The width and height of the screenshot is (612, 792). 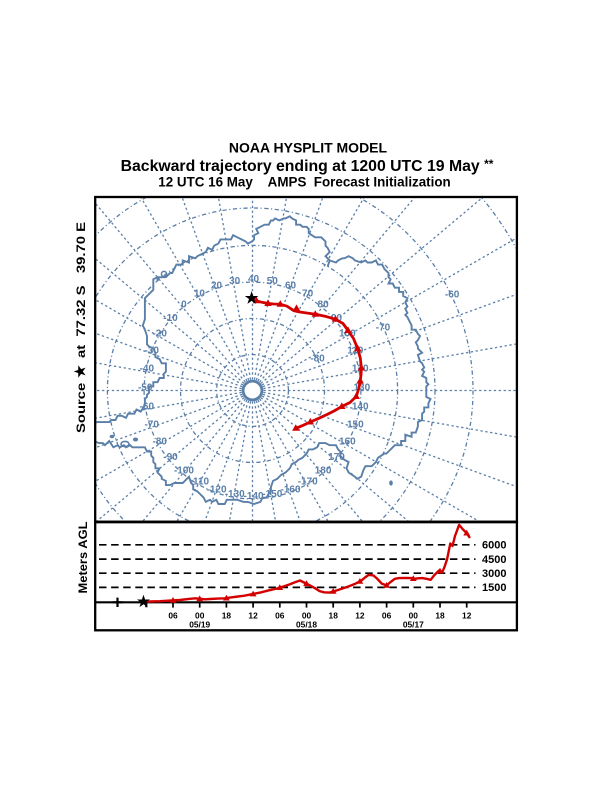 What do you see at coordinates (494, 546) in the screenshot?
I see `svg-text: 6000` at bounding box center [494, 546].